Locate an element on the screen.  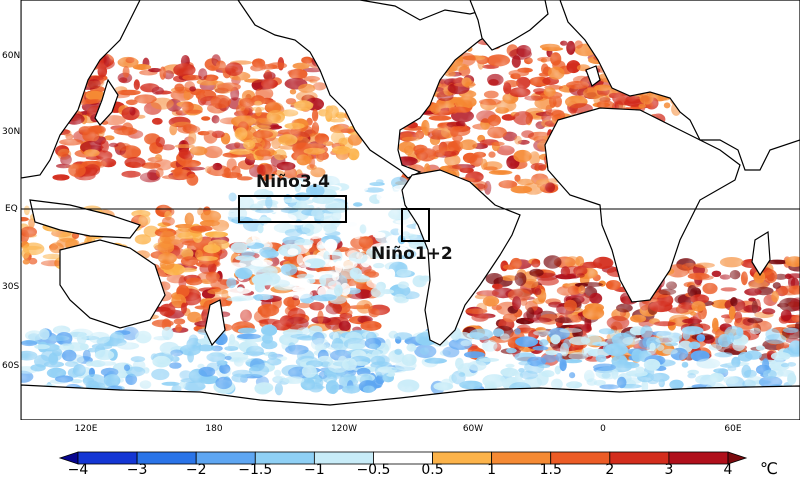
nino34-label: Niño3.4 is located at coordinates (293, 182).